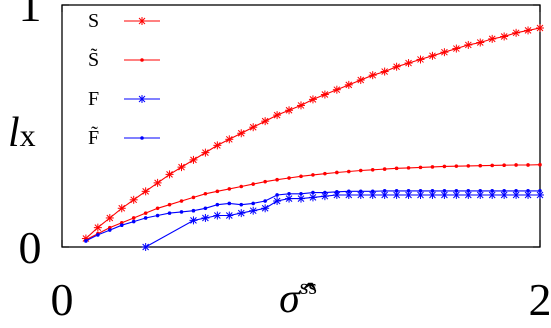 This screenshot has height=328, width=551. What do you see at coordinates (540, 298) in the screenshot?
I see `x-tick-label: 2` at bounding box center [540, 298].